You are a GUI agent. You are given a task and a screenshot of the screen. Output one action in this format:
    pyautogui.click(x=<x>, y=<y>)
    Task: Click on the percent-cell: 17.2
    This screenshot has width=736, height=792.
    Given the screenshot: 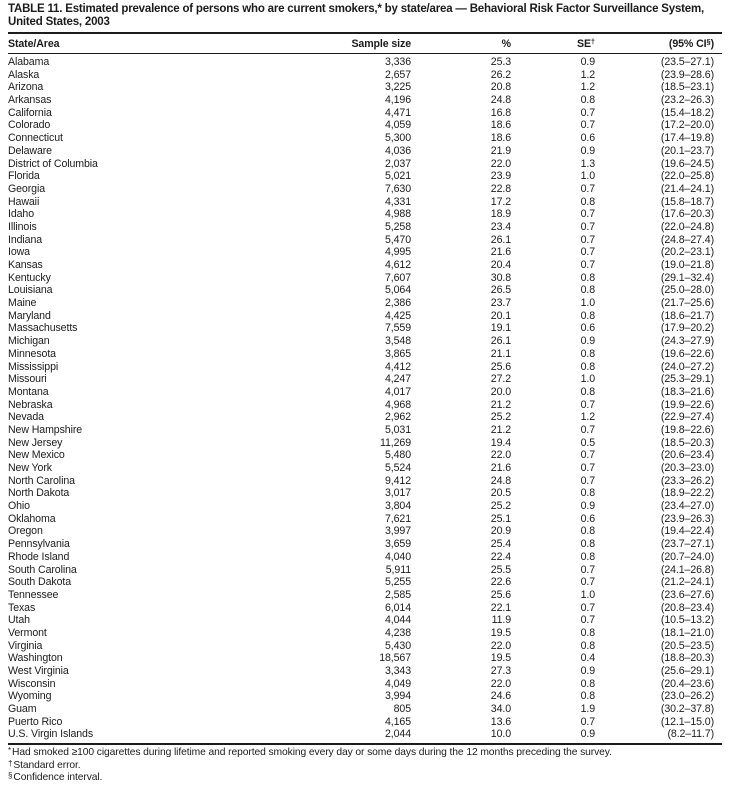 What is the action you would take?
    pyautogui.click(x=500, y=201)
    